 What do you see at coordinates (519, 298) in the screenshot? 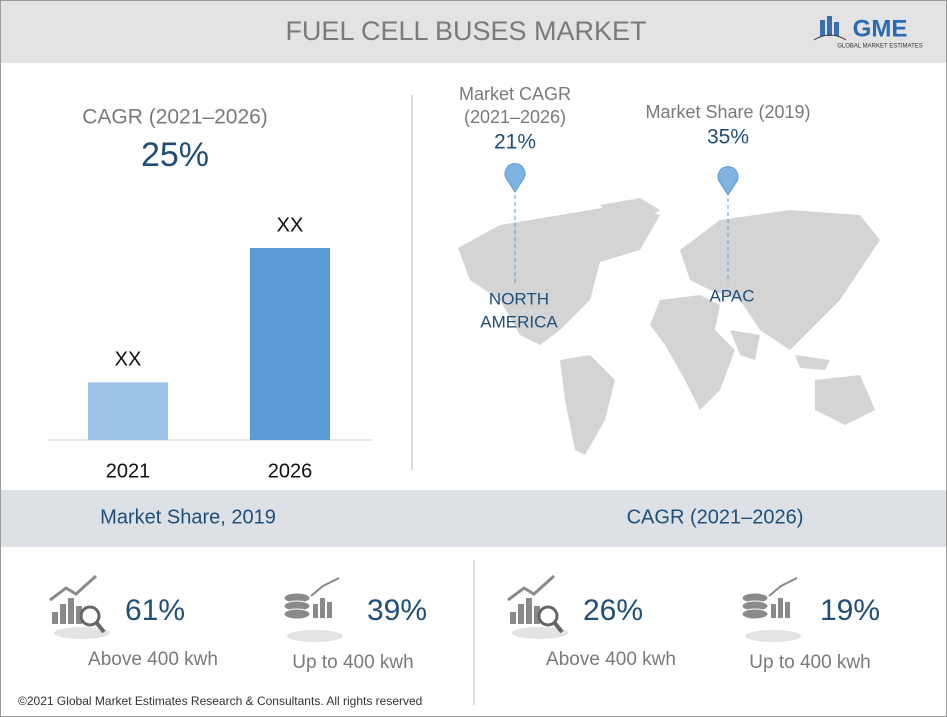
I see `region-label: NORTH` at bounding box center [519, 298].